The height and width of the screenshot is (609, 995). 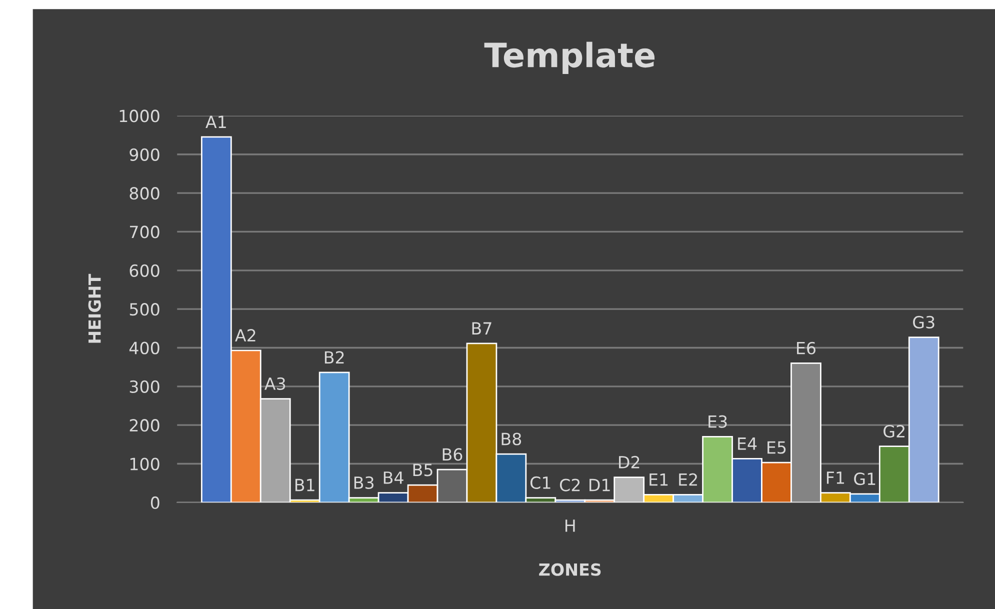 I want to click on y-tick-label: 300, so click(x=145, y=386).